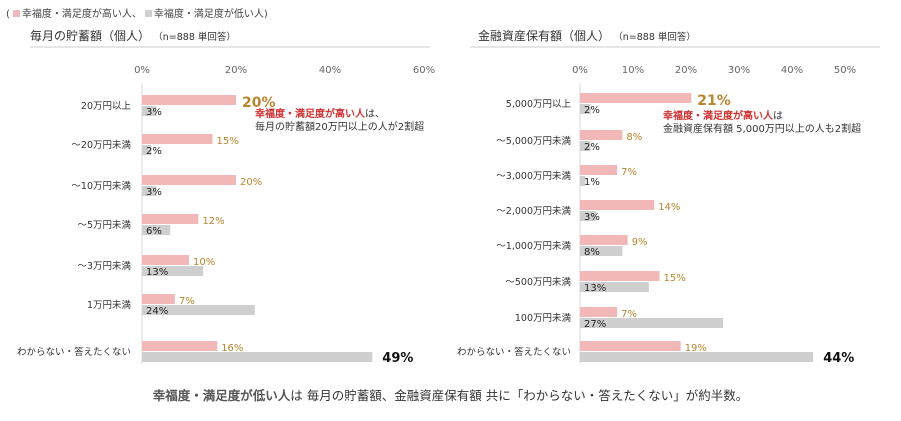 This screenshot has height=421, width=901. What do you see at coordinates (634, 137) in the screenshot?
I see `data-label-high: 8%` at bounding box center [634, 137].